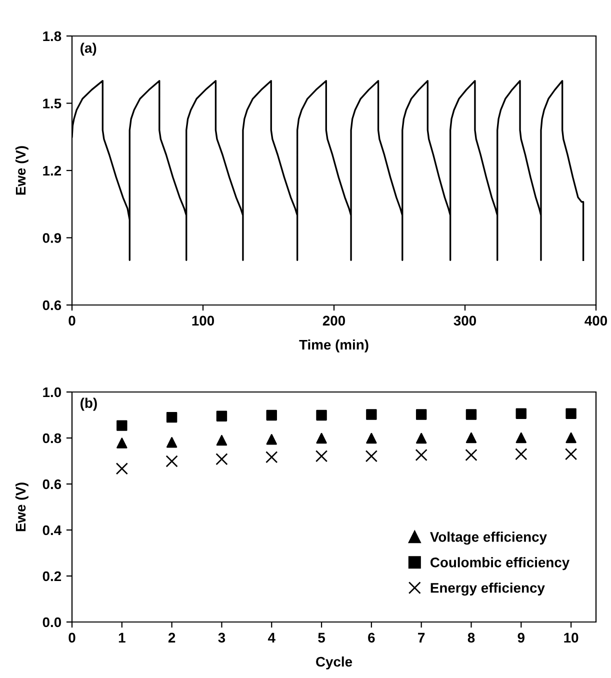  What do you see at coordinates (203, 321) in the screenshot?
I see `x-tick-label: 100` at bounding box center [203, 321].